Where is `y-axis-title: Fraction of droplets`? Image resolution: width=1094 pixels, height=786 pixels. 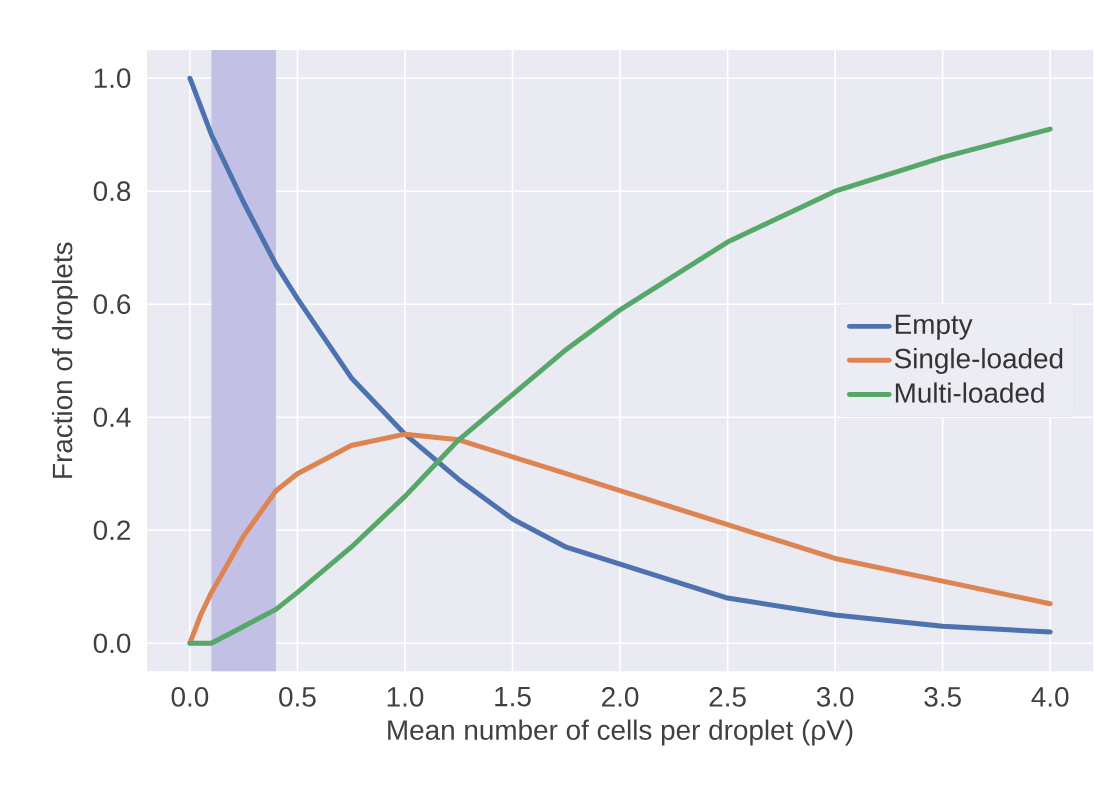
y-axis-title: Fraction of droplets is located at coordinates (64, 360).